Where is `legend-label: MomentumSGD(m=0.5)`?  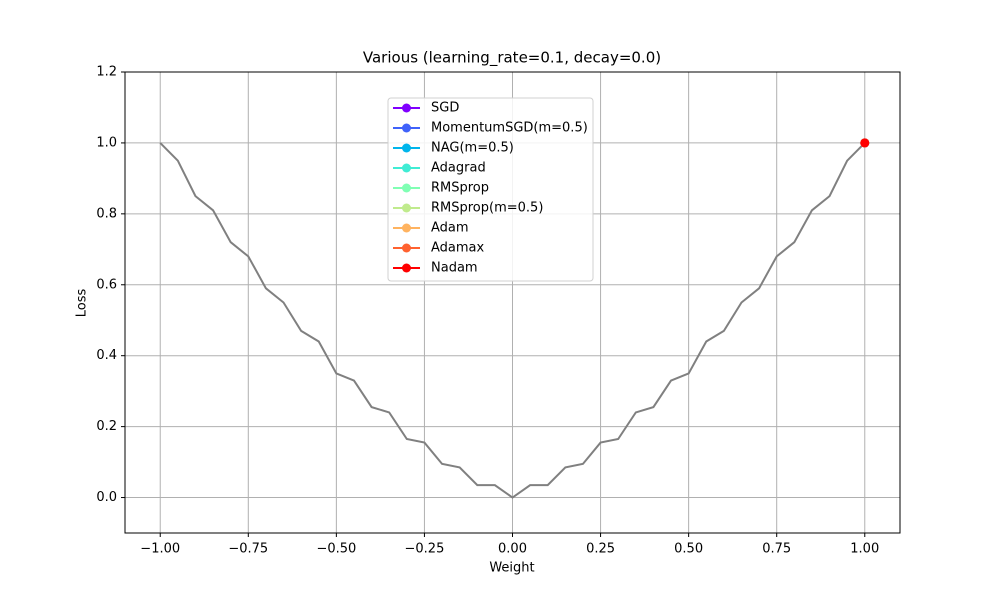 legend-label: MomentumSGD(m=0.5) is located at coordinates (509, 128).